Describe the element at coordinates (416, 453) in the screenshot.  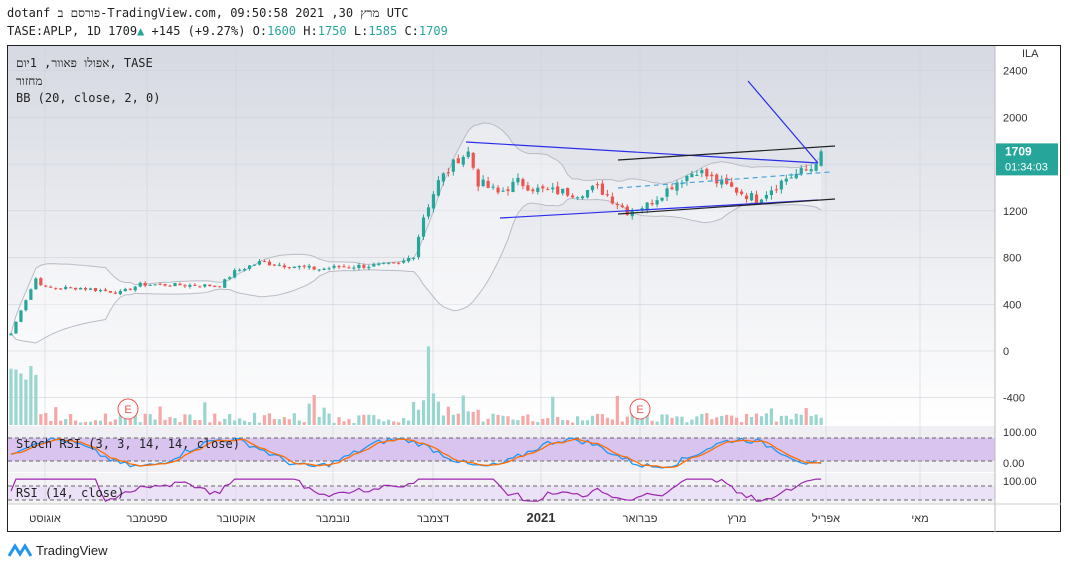
I see `stoch-d-line` at that location.